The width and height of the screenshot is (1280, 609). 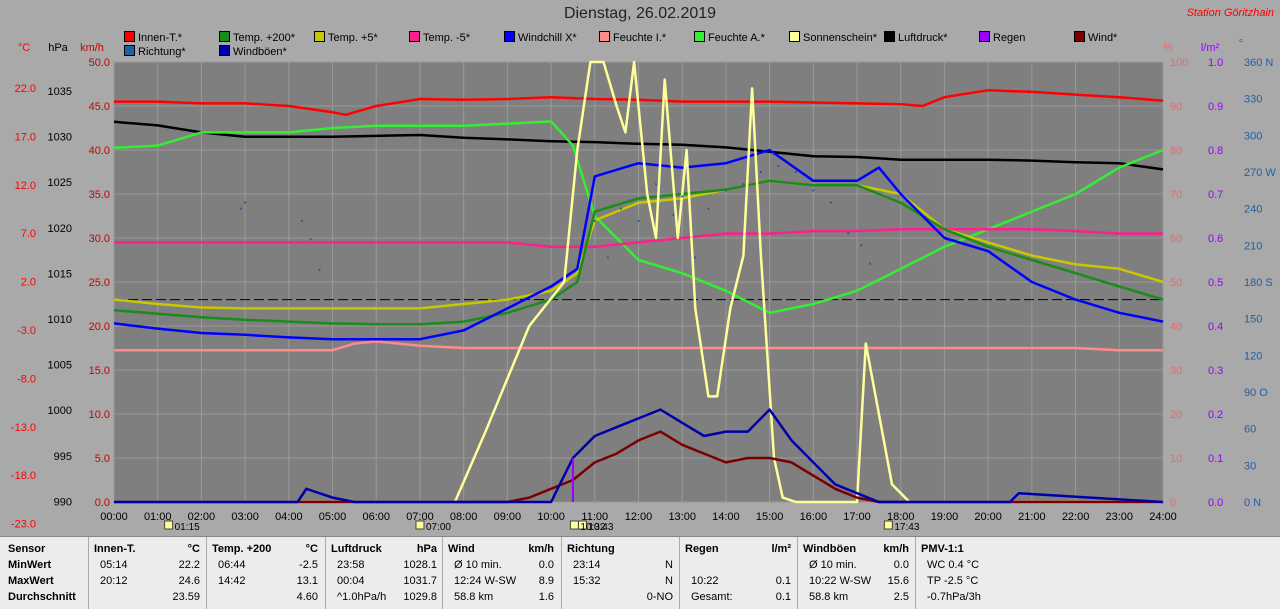 What do you see at coordinates (1095, 37) in the screenshot?
I see `legend-item: Wind*` at bounding box center [1095, 37].